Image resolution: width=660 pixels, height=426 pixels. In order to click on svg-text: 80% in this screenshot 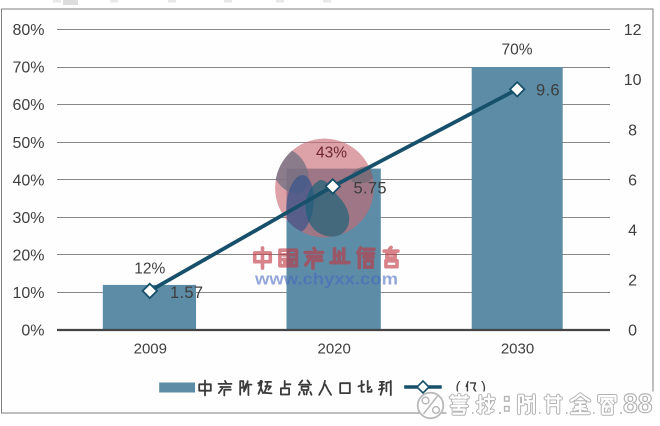, I will do `click(28, 30)`.